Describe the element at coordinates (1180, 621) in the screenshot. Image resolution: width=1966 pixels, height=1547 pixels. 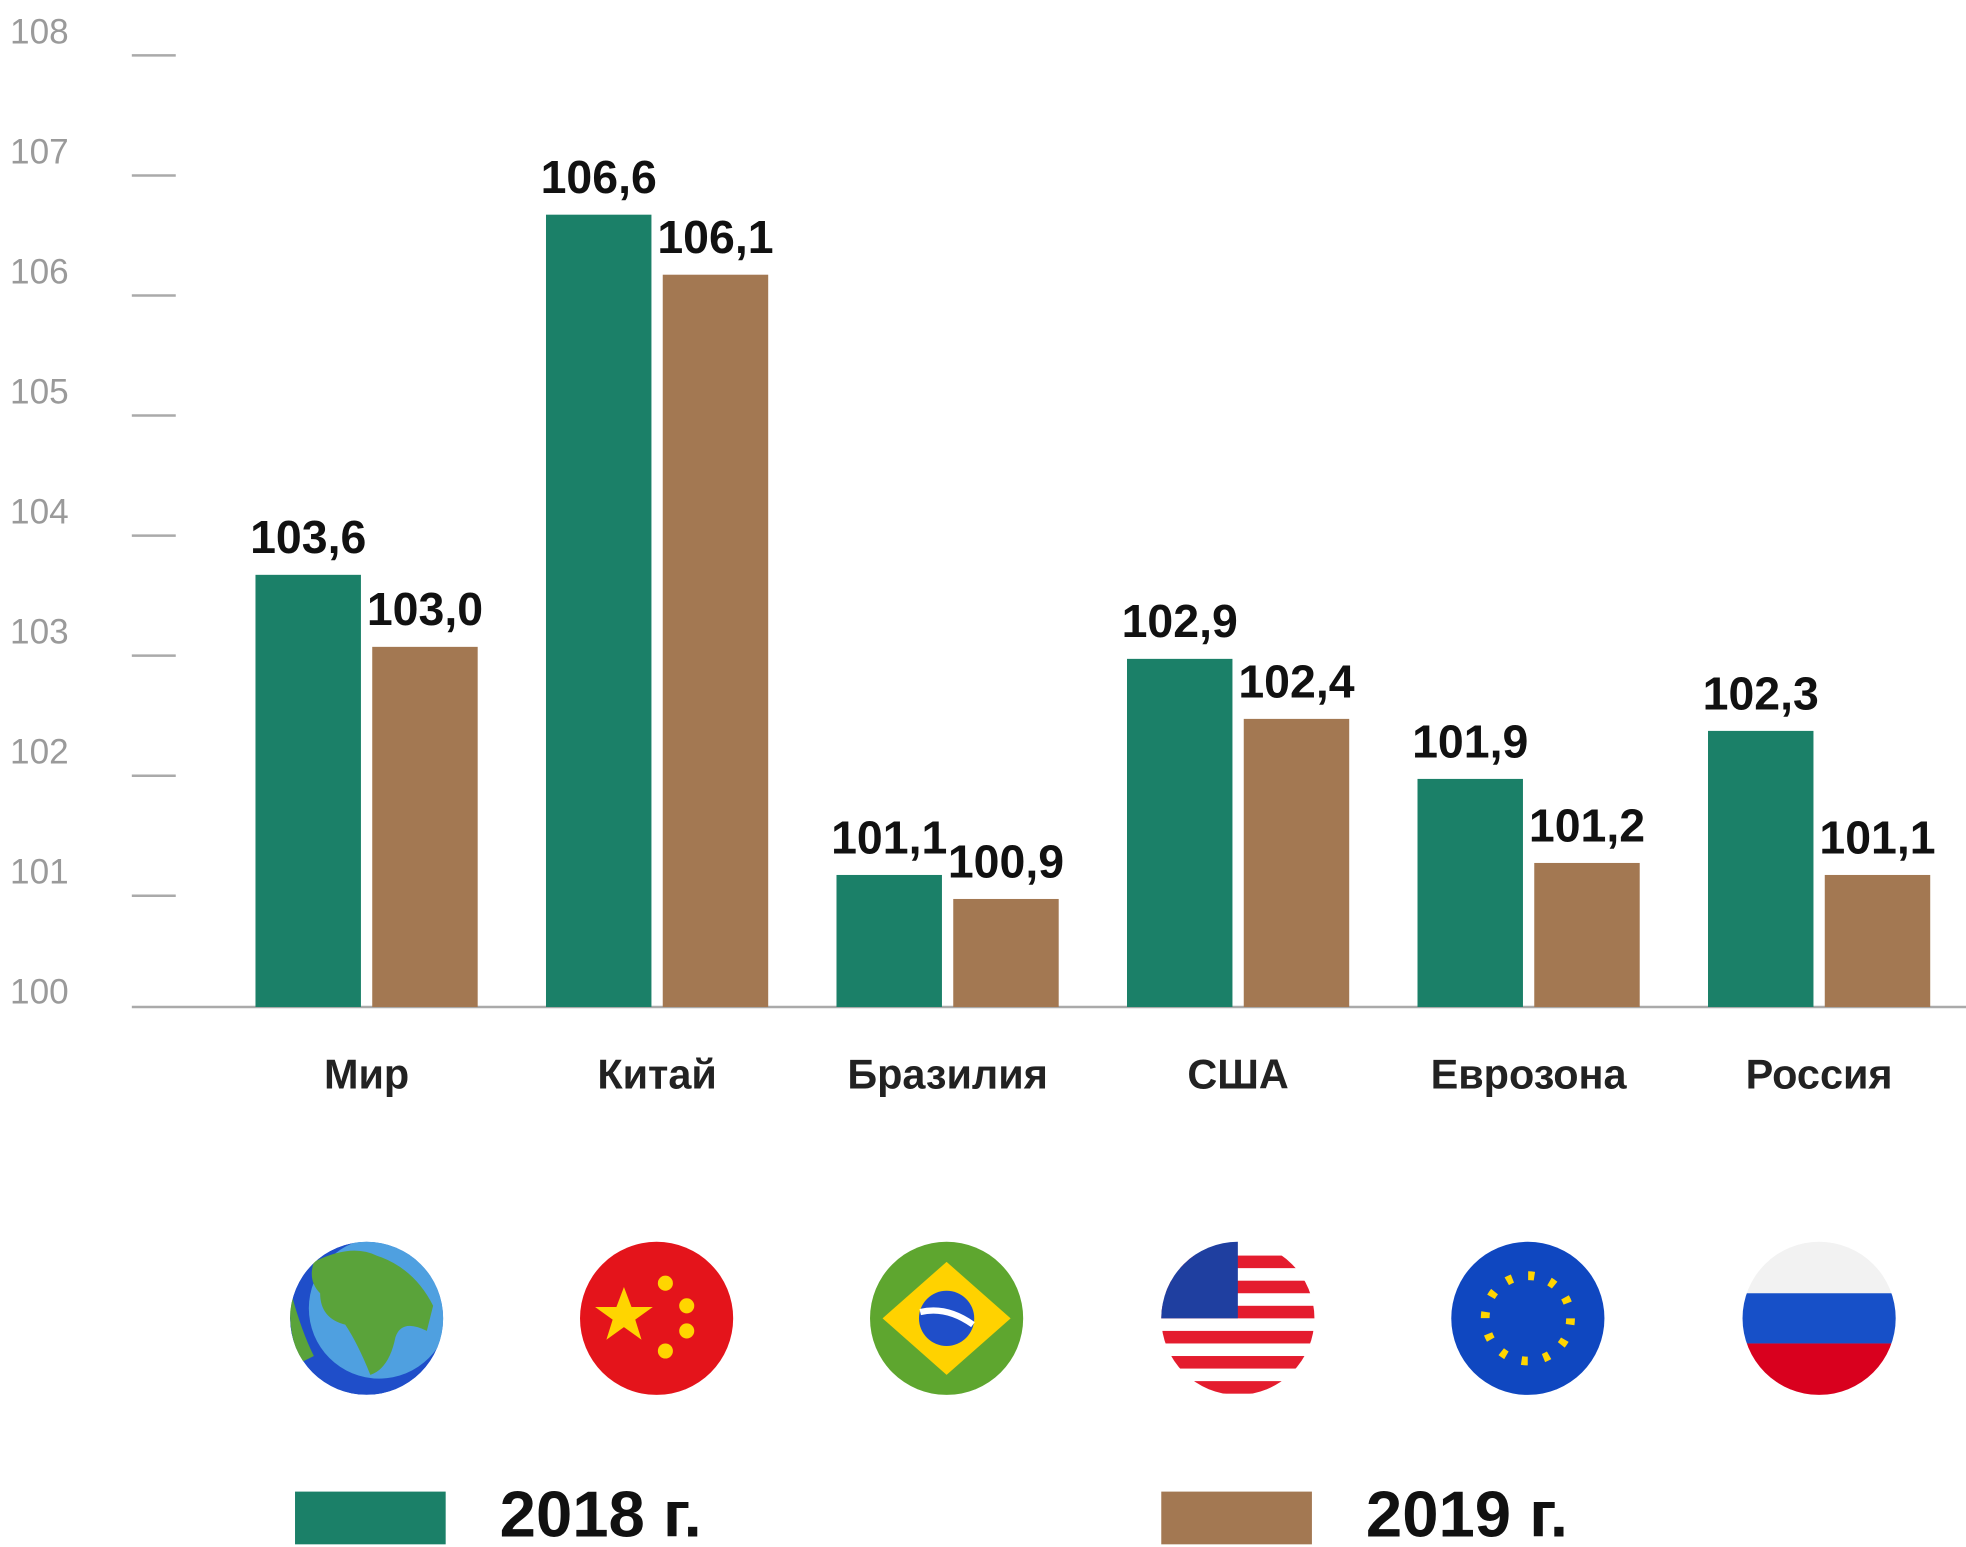
I see `value-label: 102,9` at that location.